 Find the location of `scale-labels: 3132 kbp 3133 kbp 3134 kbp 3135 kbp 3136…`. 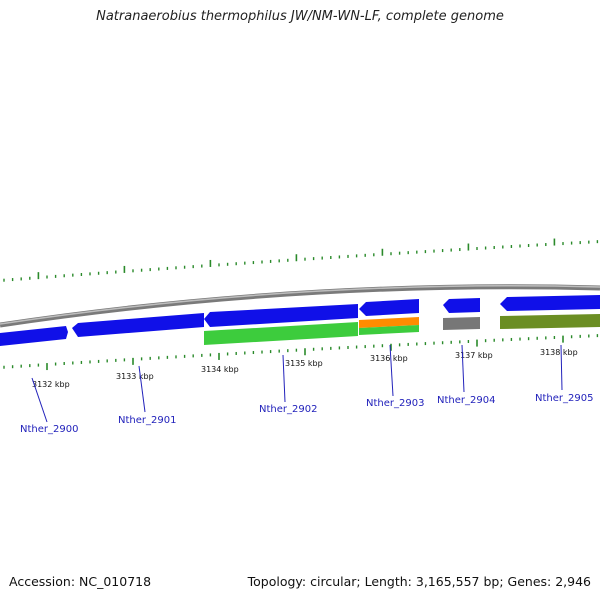

scale-labels: 3132 kbp 3133 kbp 3134 kbp 3135 kbp 3136… is located at coordinates (305, 368).